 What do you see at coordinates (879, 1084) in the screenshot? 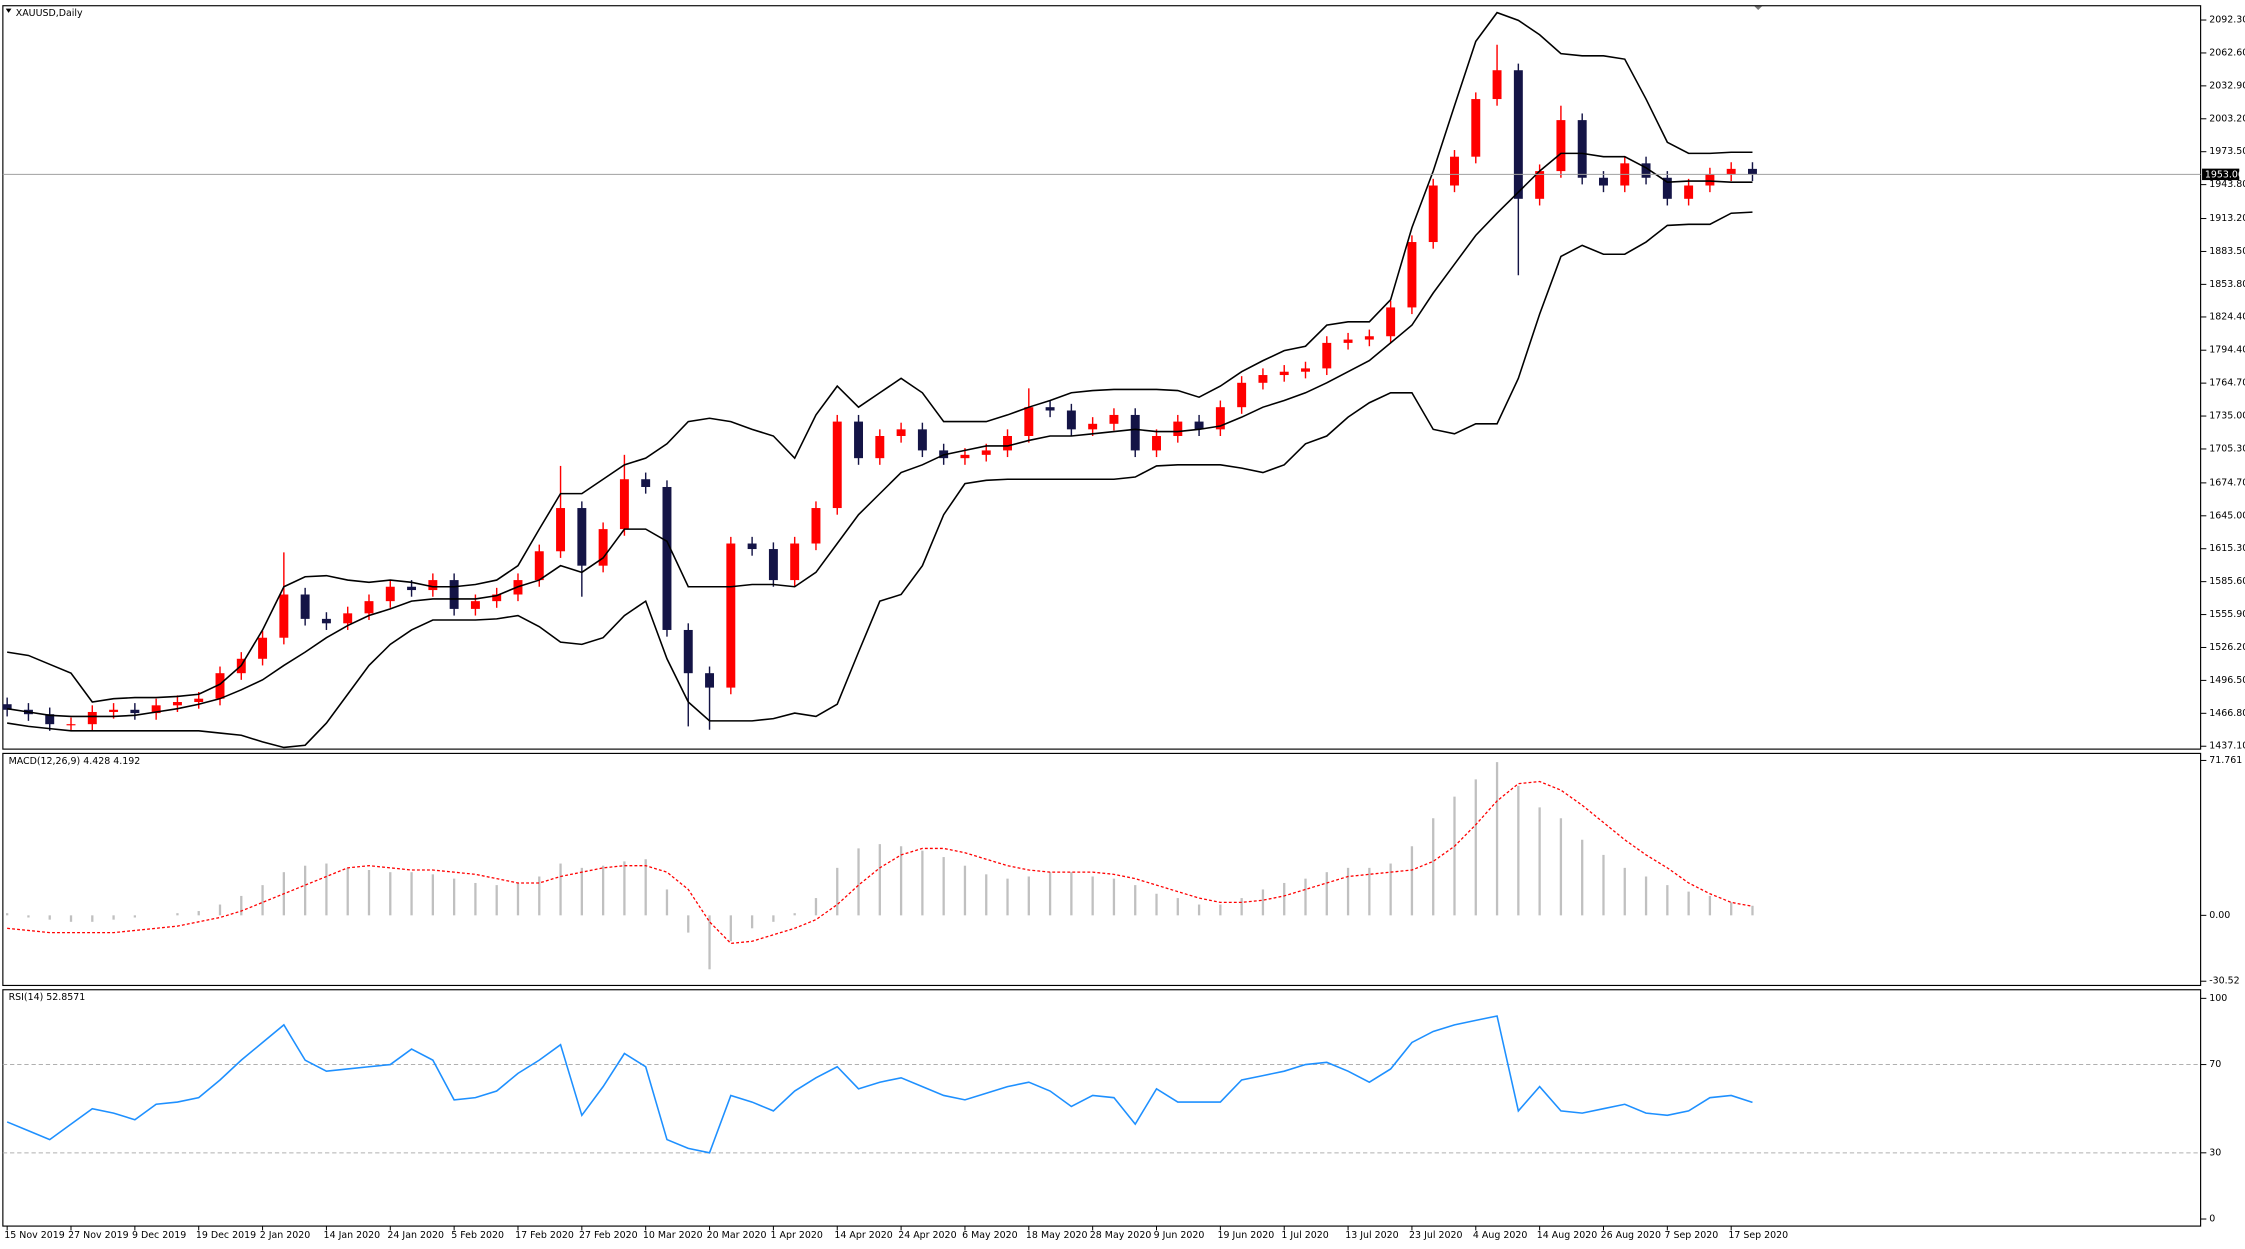
I see `rsi-line` at bounding box center [879, 1084].